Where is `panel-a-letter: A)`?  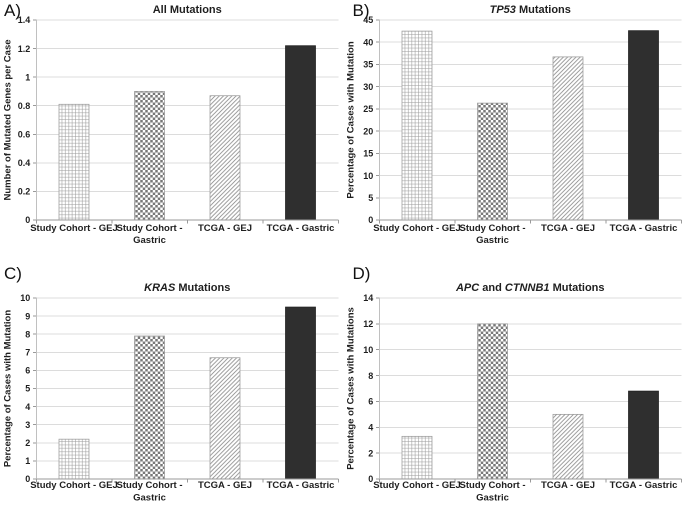 panel-a-letter: A) is located at coordinates (12, 10).